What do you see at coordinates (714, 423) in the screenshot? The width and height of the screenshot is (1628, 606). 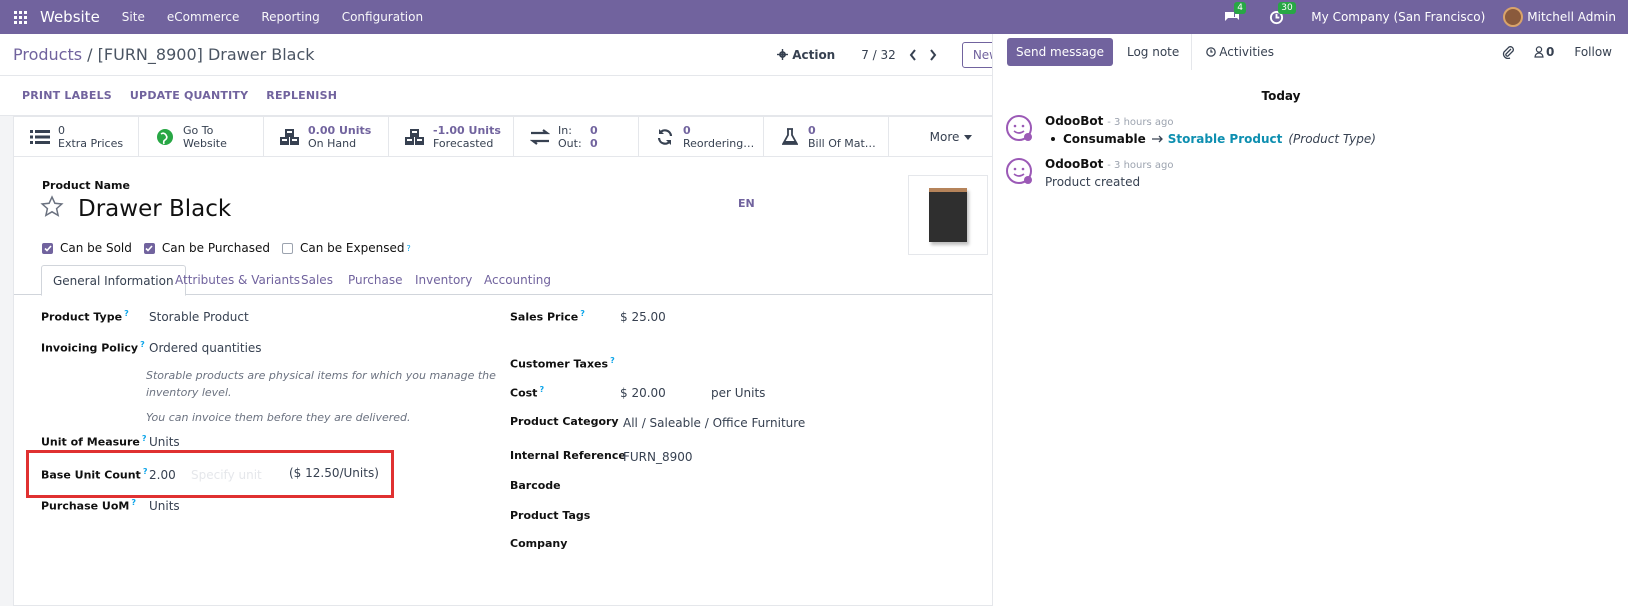 I see `product-category-select: All / Saleable / Office Furniture` at bounding box center [714, 423].